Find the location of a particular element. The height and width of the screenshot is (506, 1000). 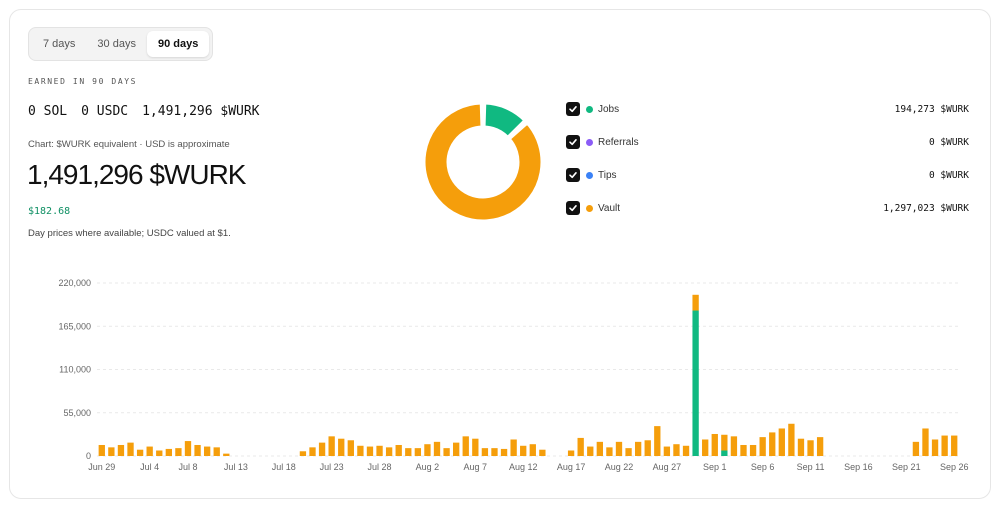

tab-90-days: 90 days is located at coordinates (178, 44).